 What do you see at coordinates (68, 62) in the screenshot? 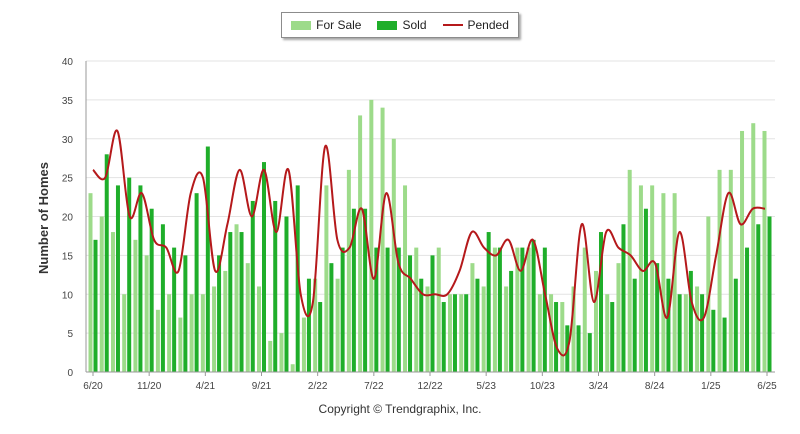
I see `y-tick-label: 40` at bounding box center [68, 62].